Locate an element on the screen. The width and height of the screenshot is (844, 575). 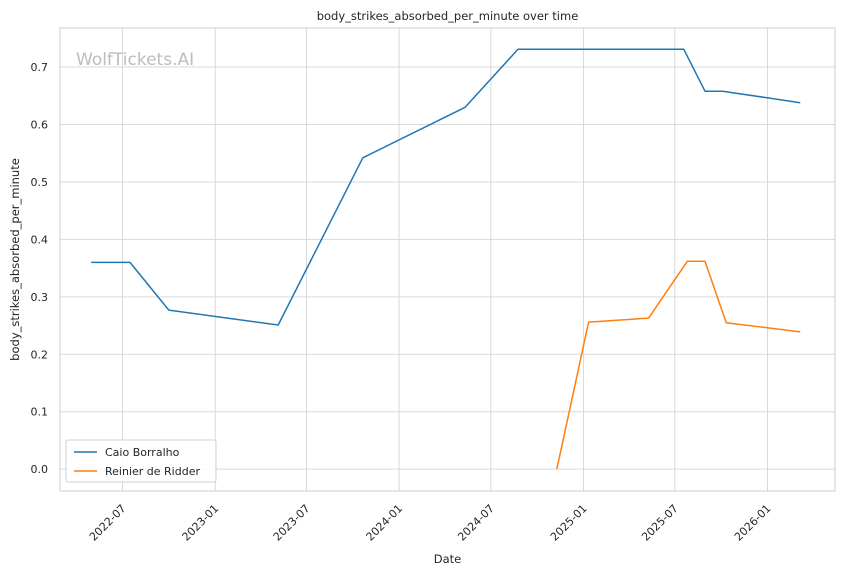
x-tick-label: 2023-07 is located at coordinates (292, 523).